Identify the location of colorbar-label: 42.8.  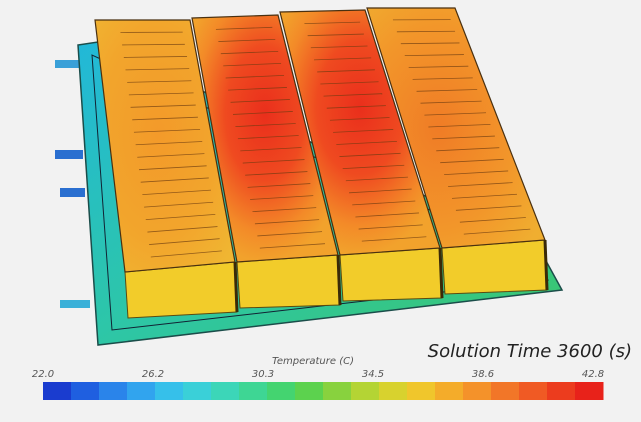
(593, 374).